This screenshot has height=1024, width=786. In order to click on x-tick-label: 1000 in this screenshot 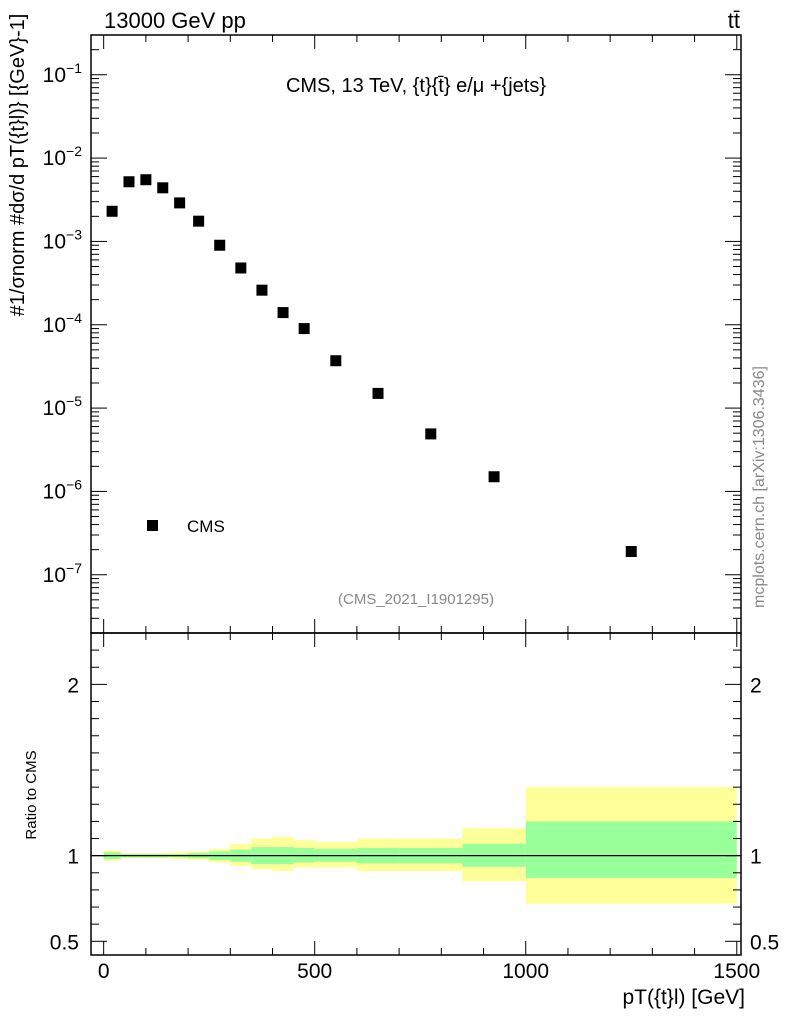, I will do `click(525, 971)`.